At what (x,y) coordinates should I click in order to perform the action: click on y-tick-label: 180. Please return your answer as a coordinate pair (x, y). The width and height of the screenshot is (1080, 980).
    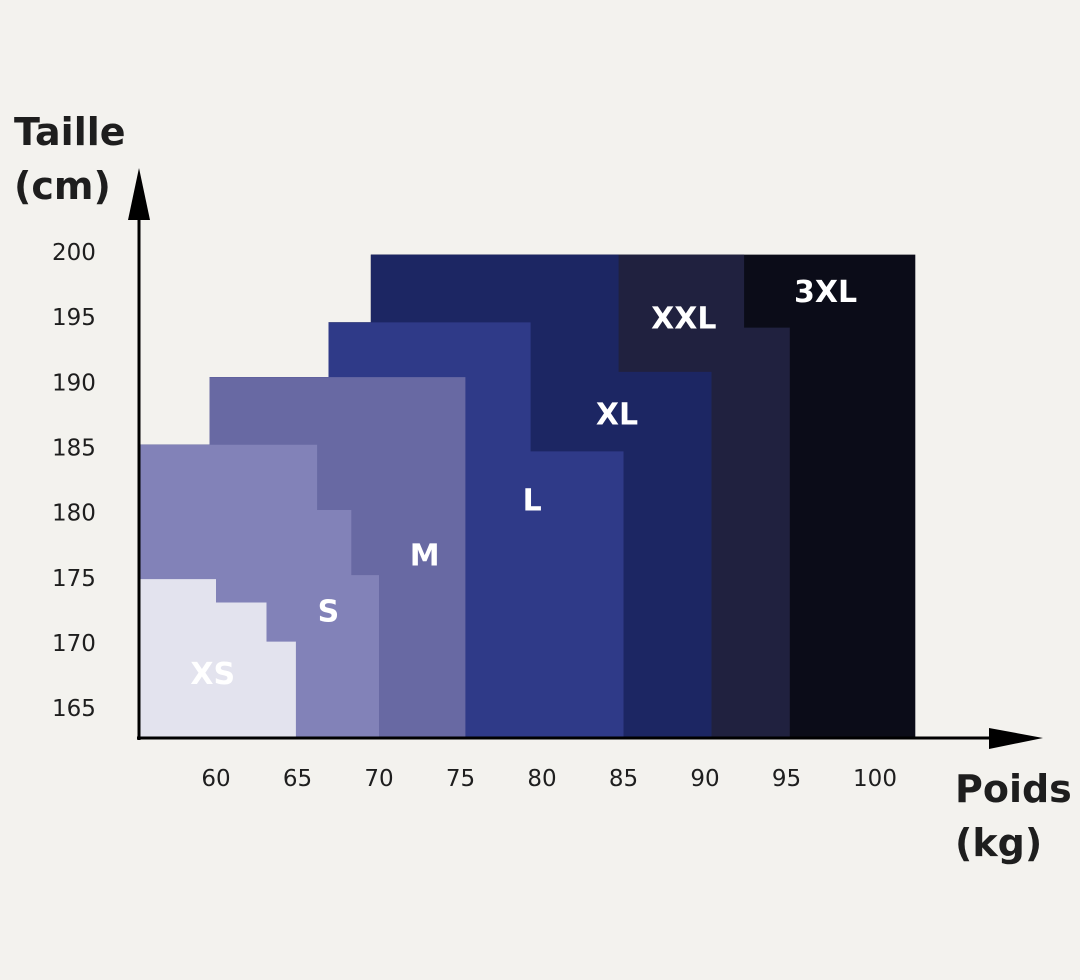
    Looking at the image, I should click on (74, 514).